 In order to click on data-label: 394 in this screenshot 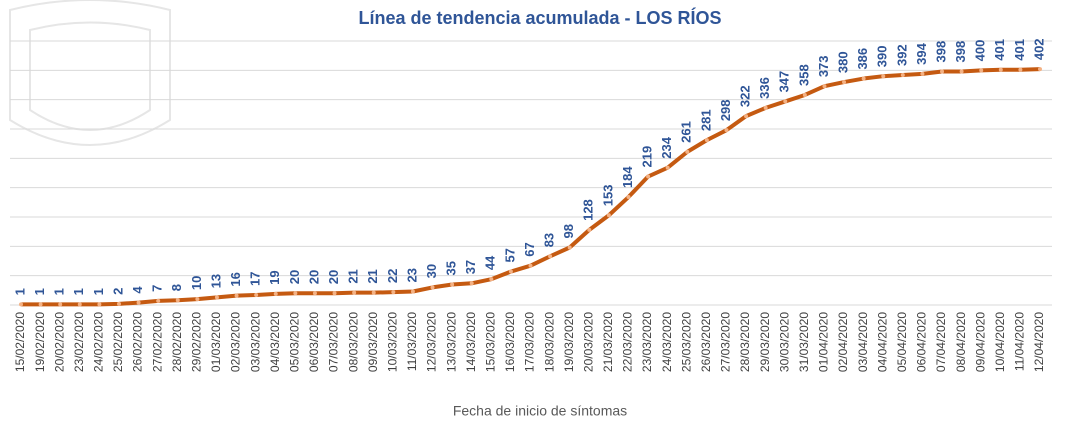, I will do `click(921, 53)`.